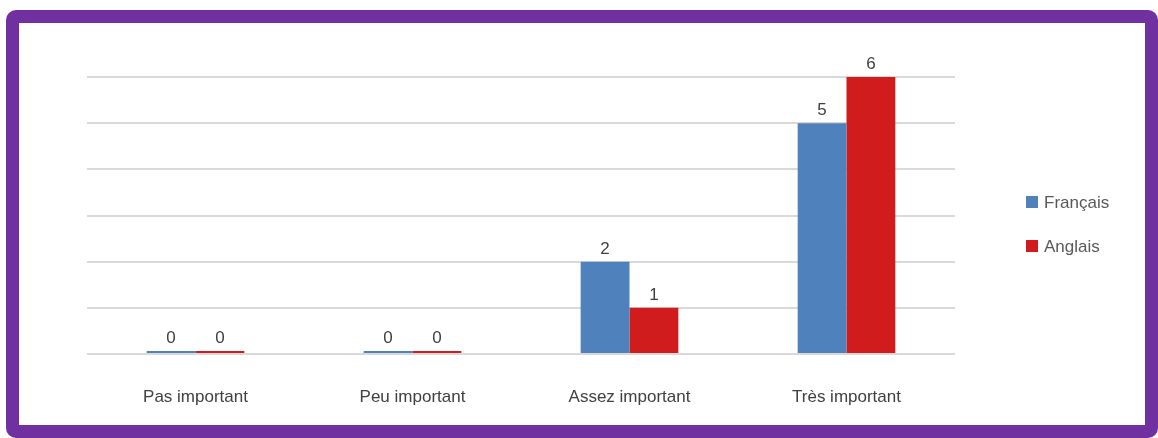 The width and height of the screenshot is (1158, 438). Describe the element at coordinates (1072, 246) in the screenshot. I see `legend-label: Anglais` at that location.